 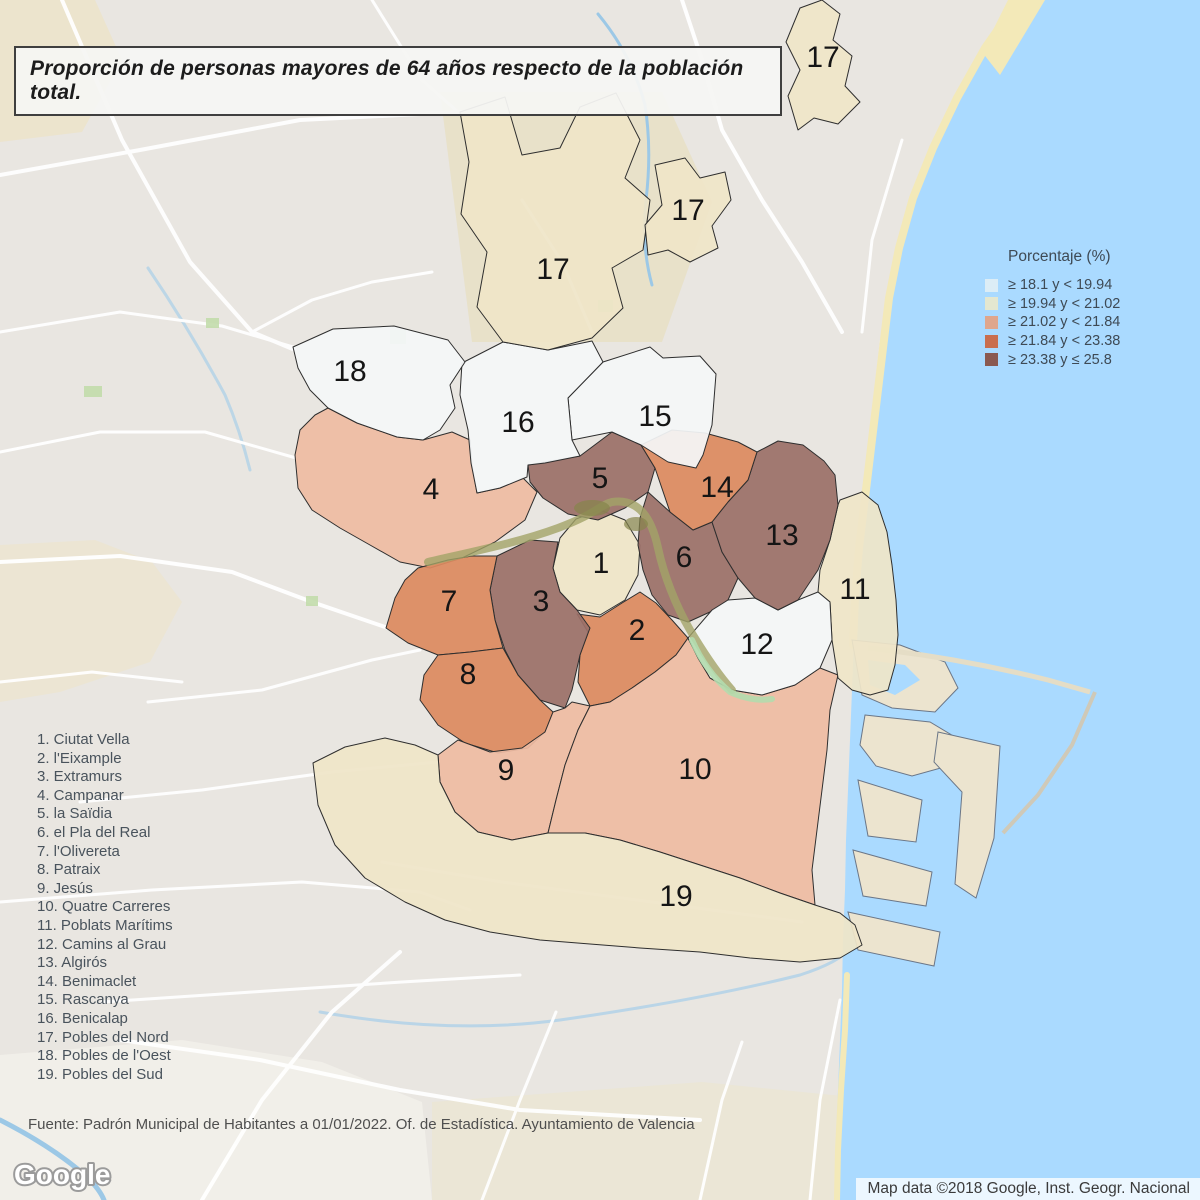 I want to click on district-2-label: 2, so click(x=637, y=630).